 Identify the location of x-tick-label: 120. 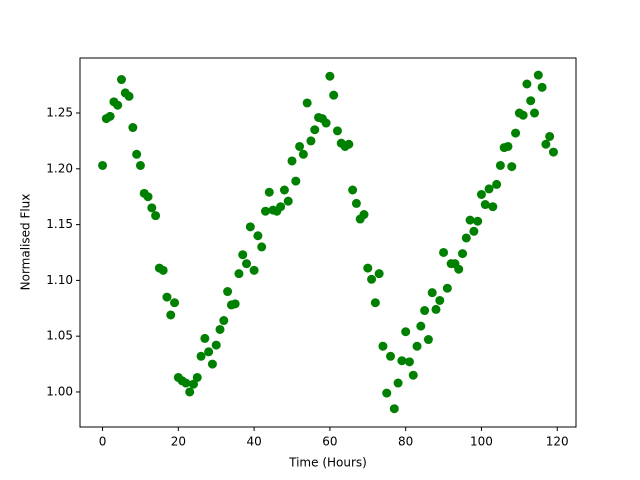
(557, 442).